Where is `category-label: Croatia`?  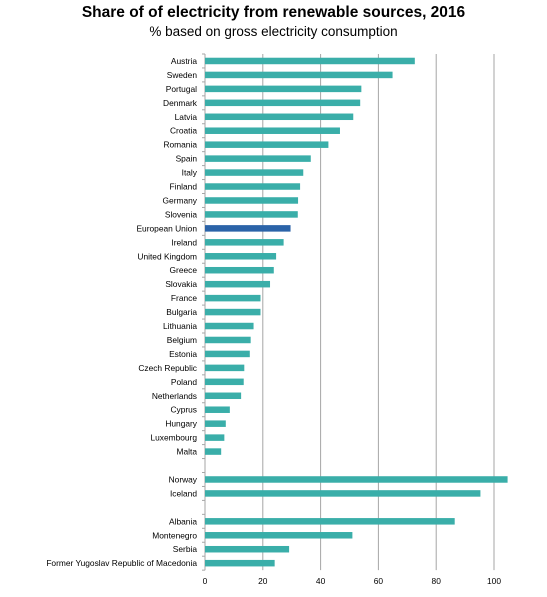
category-label: Croatia is located at coordinates (183, 131).